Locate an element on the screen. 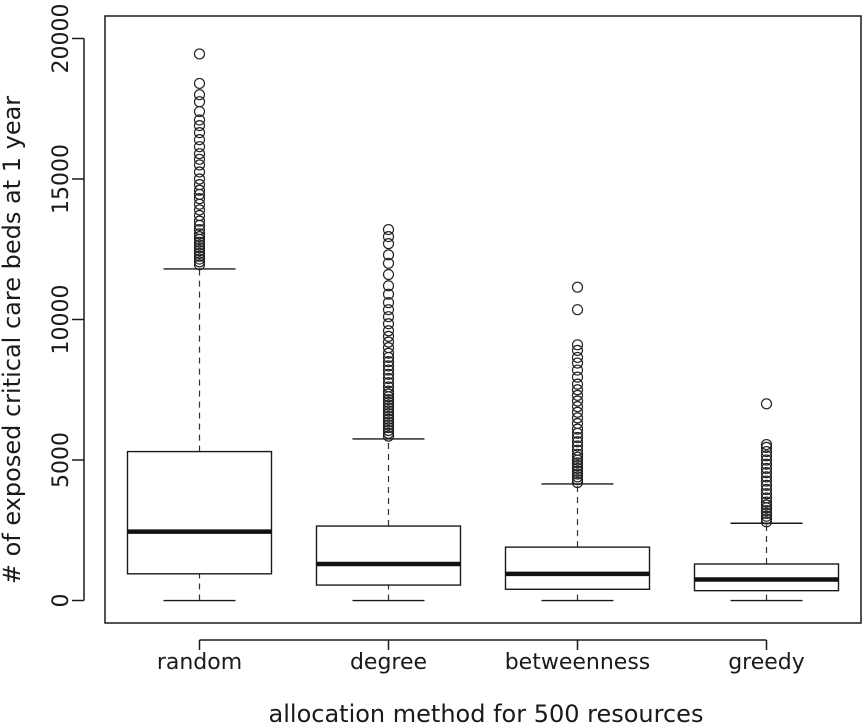 The height and width of the screenshot is (725, 868). x-axis-title: allocation method for 500 resources is located at coordinates (486, 712).